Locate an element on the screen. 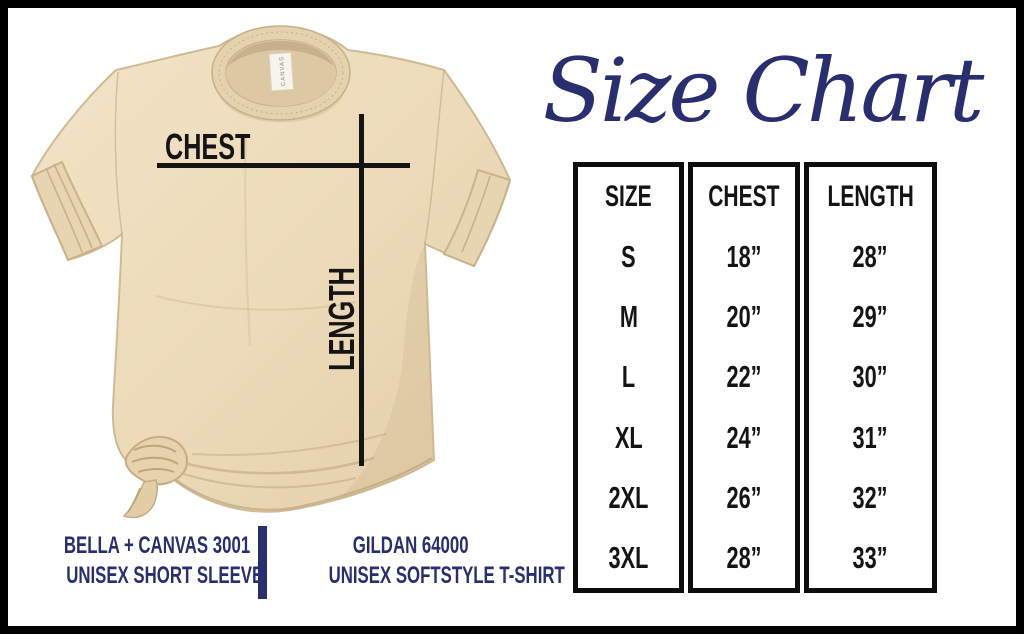 The height and width of the screenshot is (634, 1024). size-cell: S is located at coordinates (628, 257).